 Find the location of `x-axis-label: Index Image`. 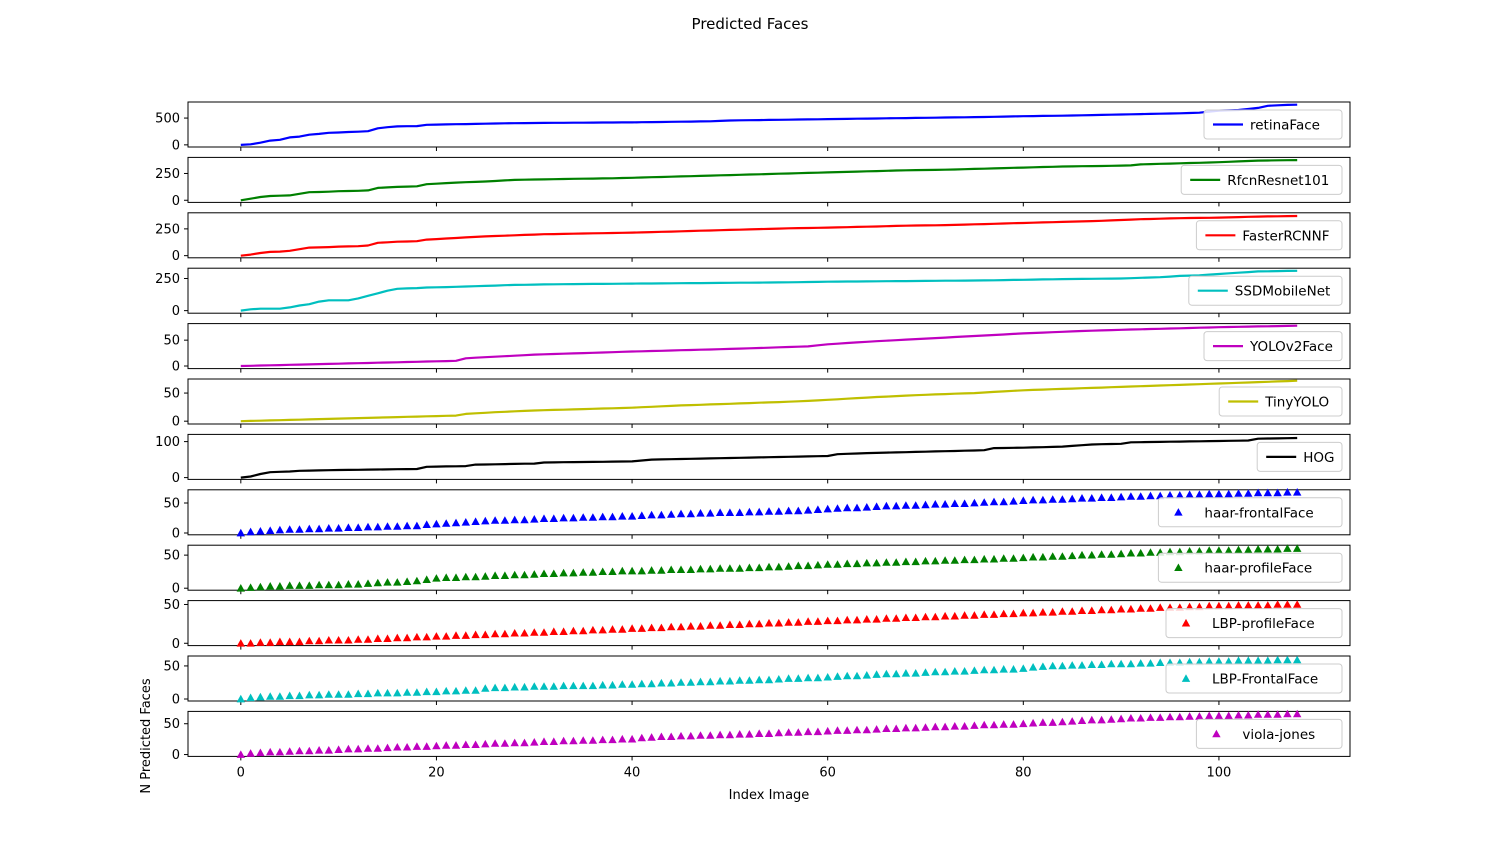

x-axis-label: Index Image is located at coordinates (769, 795).